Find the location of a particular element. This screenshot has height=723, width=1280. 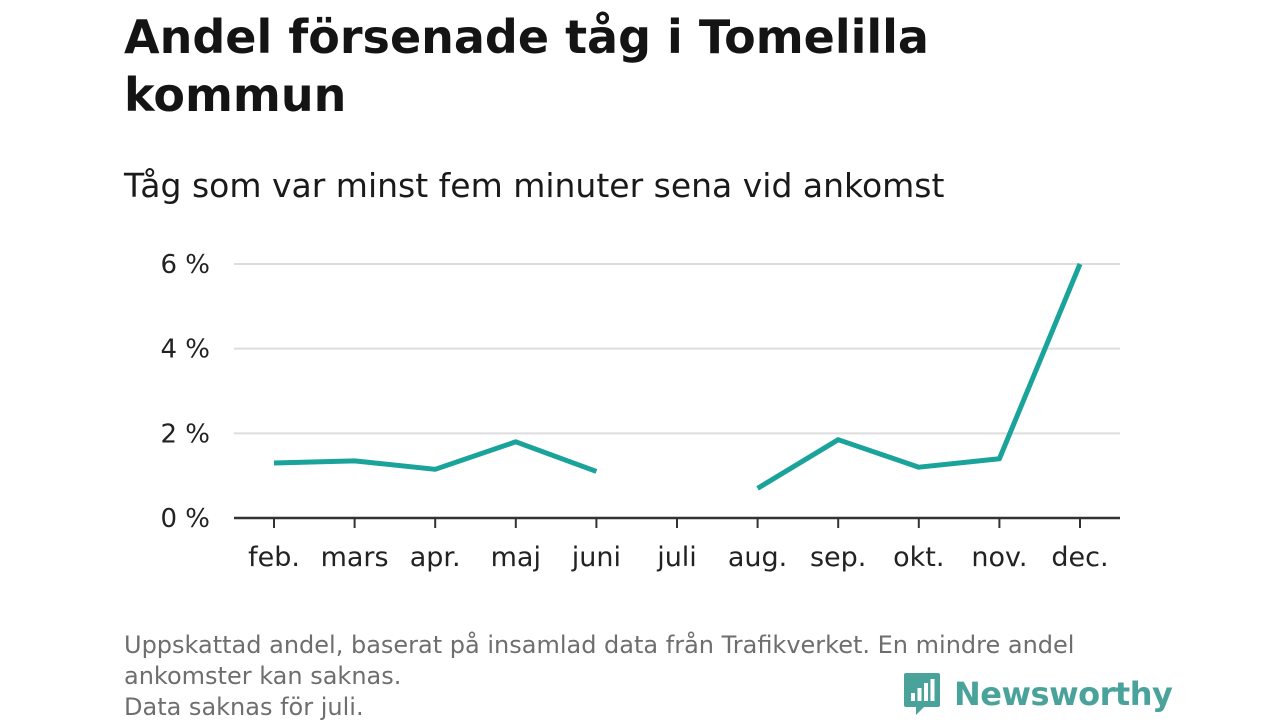

y-tick-label: 4 % is located at coordinates (185, 350).